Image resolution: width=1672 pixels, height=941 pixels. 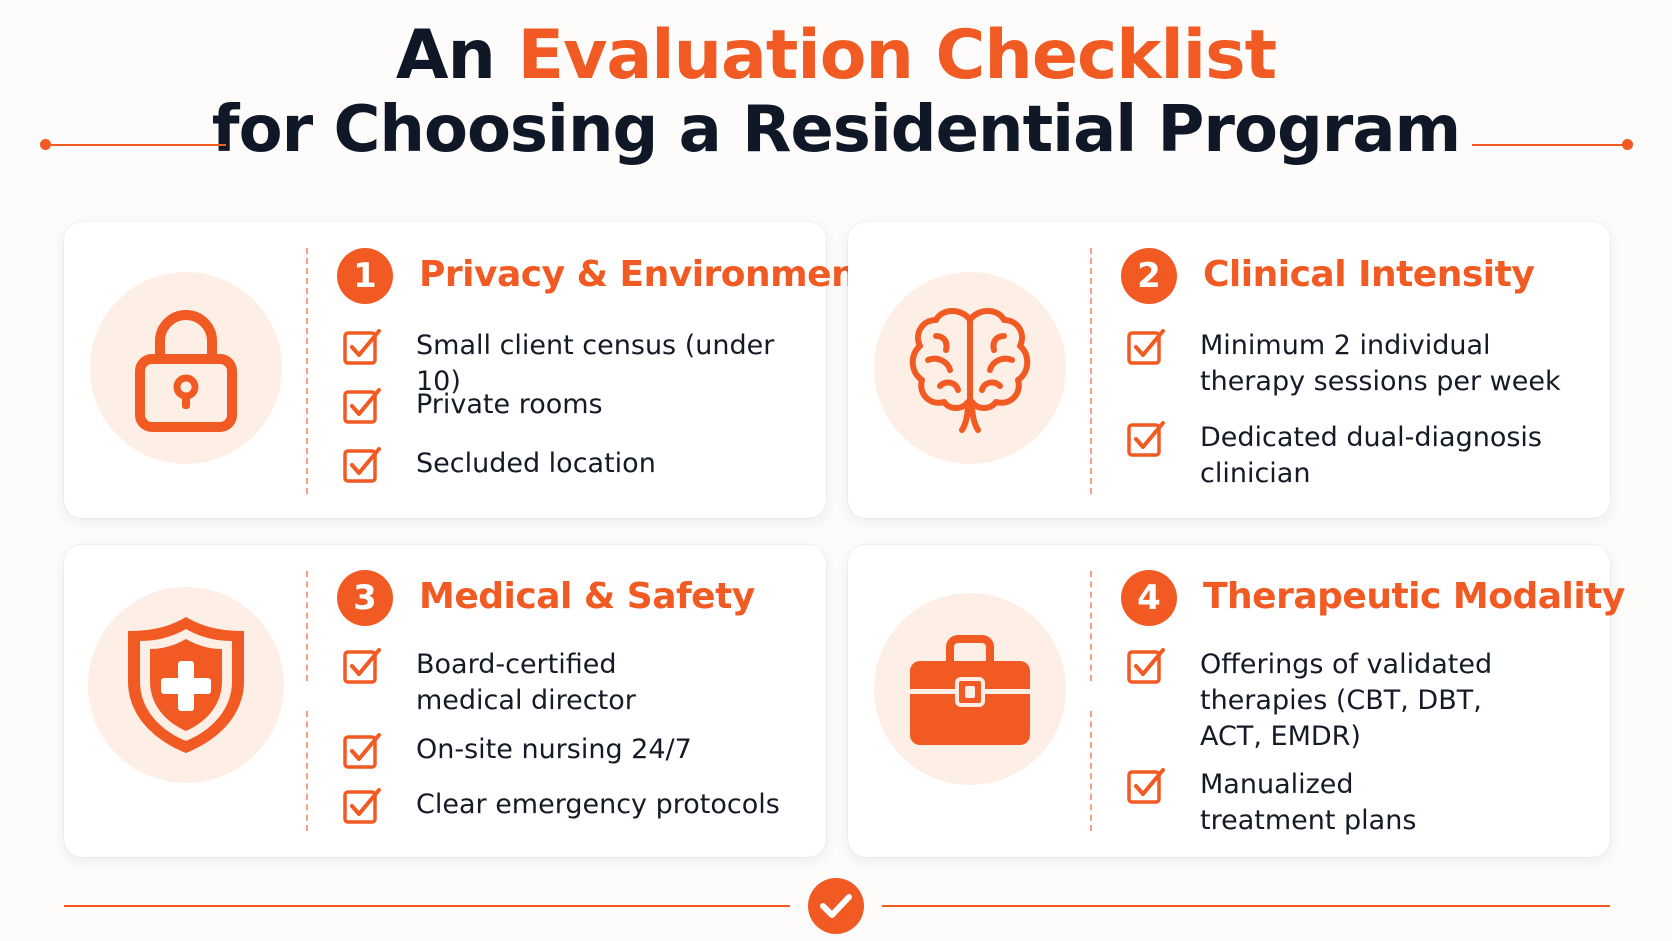 What do you see at coordinates (365, 598) in the screenshot?
I see `section-number-badge: 3` at bounding box center [365, 598].